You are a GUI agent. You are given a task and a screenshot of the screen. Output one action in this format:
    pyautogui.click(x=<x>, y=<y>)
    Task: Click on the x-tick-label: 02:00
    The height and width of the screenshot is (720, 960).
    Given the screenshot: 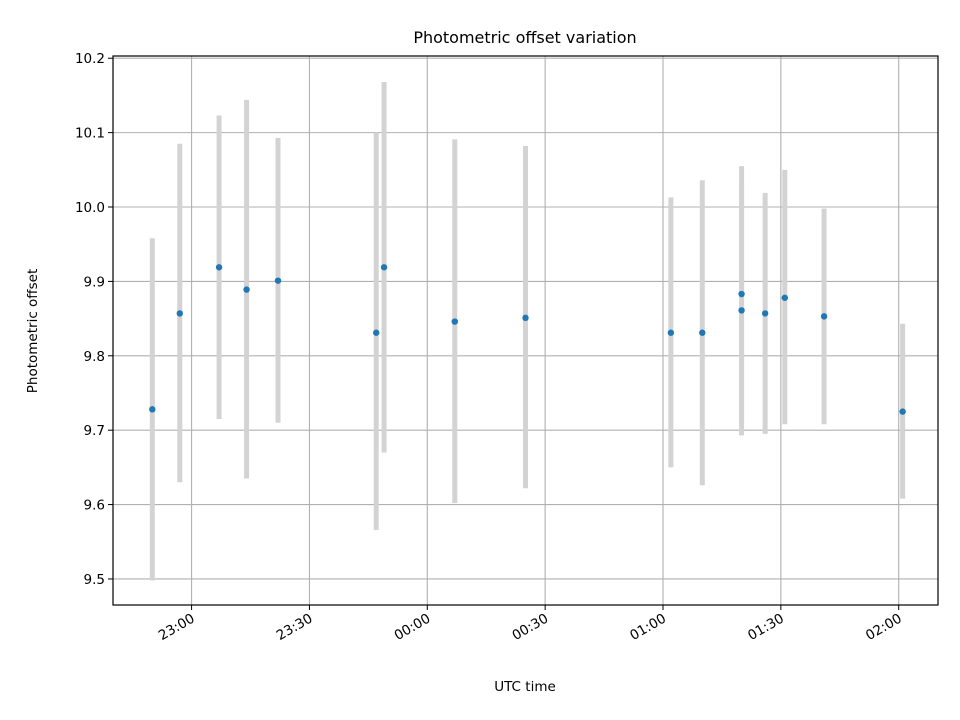 What is the action you would take?
    pyautogui.click(x=884, y=627)
    